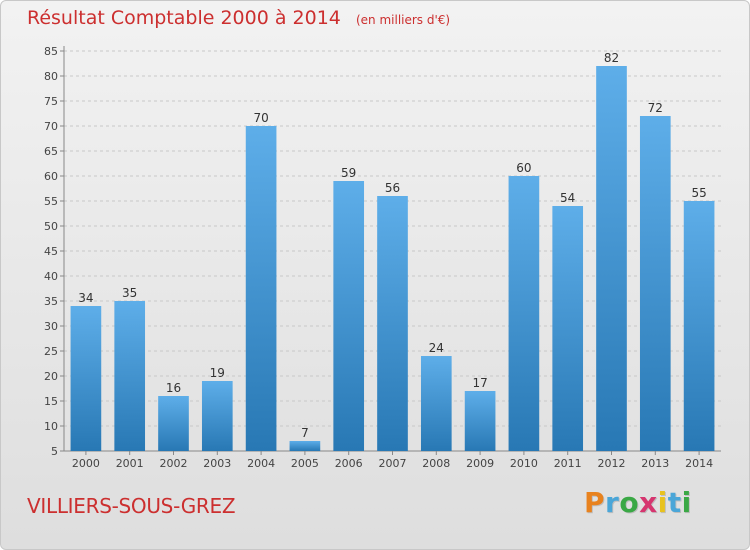 The width and height of the screenshot is (750, 550). What do you see at coordinates (51, 176) in the screenshot?
I see `y-tick-label: 60` at bounding box center [51, 176].